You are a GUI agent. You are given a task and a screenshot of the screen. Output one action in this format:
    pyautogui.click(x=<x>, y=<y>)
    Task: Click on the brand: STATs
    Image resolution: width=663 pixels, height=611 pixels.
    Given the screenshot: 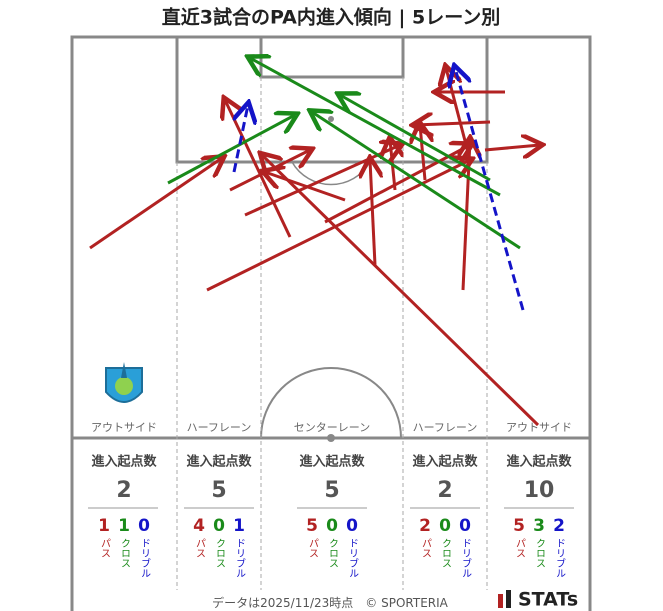 What is the action you would take?
    pyautogui.click(x=548, y=600)
    